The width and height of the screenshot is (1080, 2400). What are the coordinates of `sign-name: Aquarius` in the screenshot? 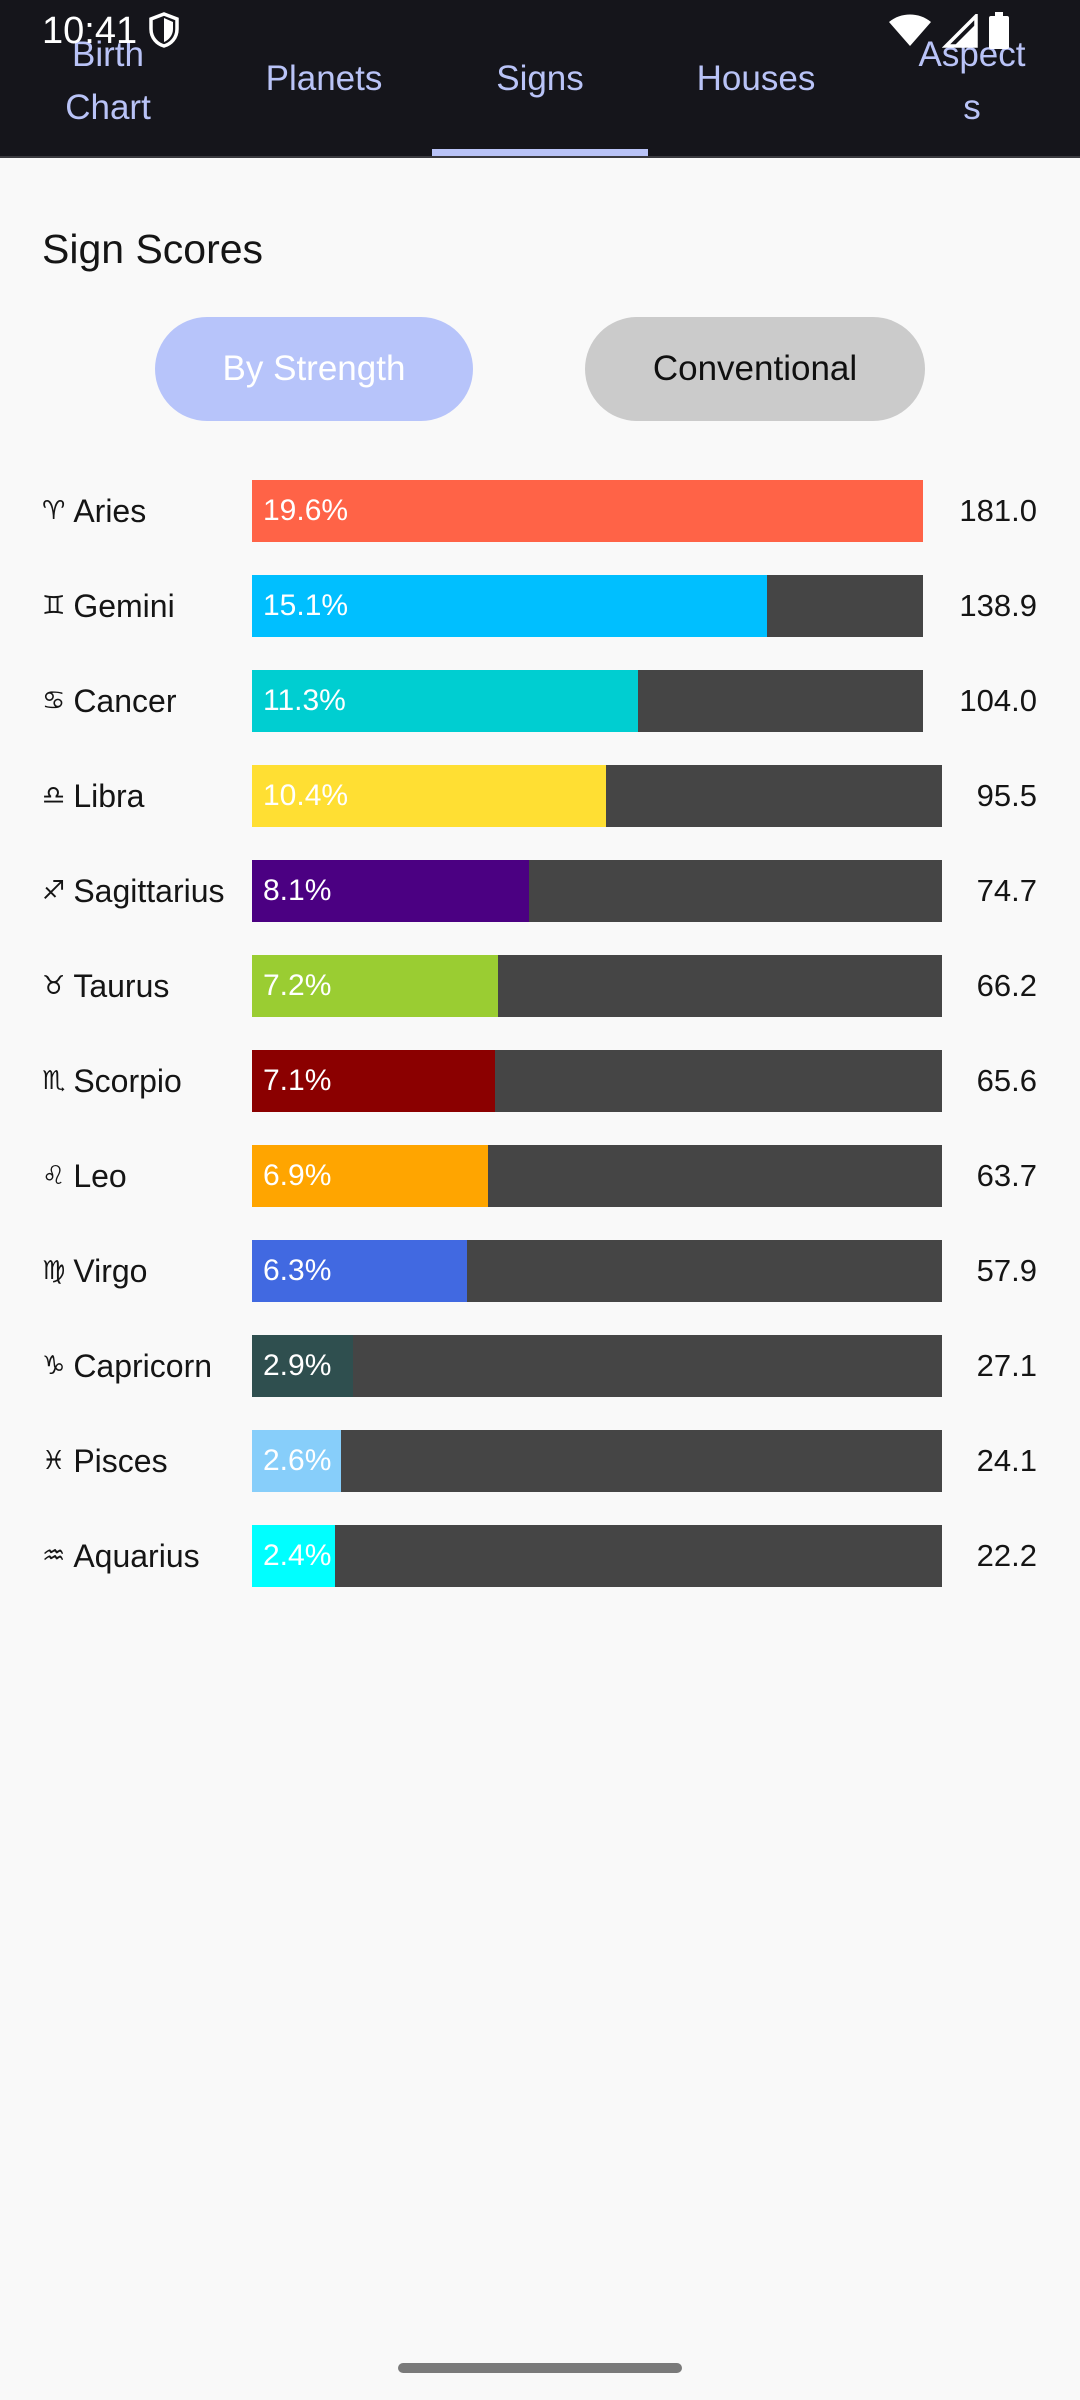 It's located at (136, 1555).